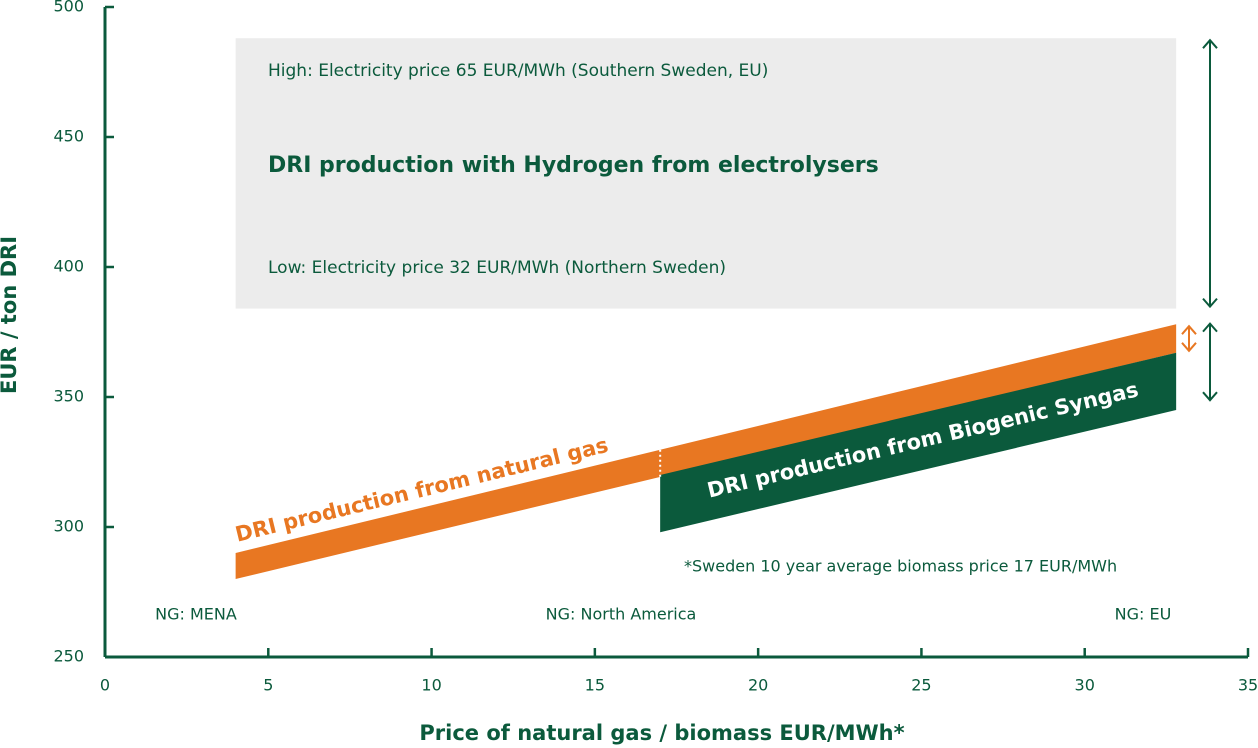 The image size is (1258, 748). What do you see at coordinates (918, 442) in the screenshot?
I see `band` at bounding box center [918, 442].